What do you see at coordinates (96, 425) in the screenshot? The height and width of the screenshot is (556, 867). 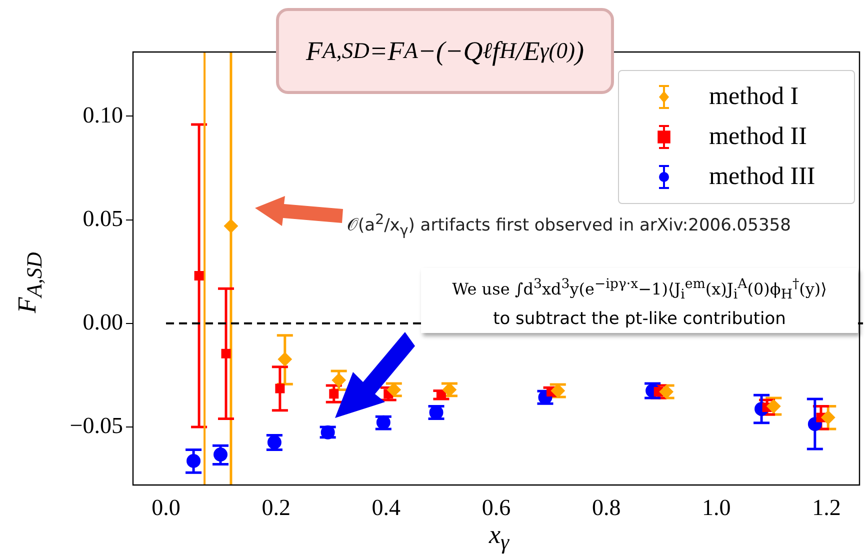 I see `y-tick-label: −0.05` at bounding box center [96, 425].